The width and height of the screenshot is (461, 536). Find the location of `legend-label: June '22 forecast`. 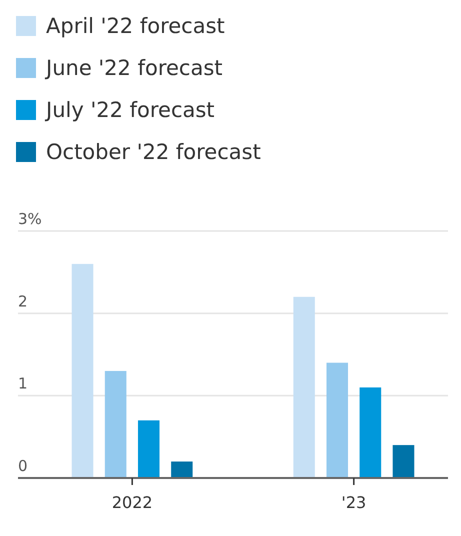

legend-label: June '22 forecast is located at coordinates (133, 68).